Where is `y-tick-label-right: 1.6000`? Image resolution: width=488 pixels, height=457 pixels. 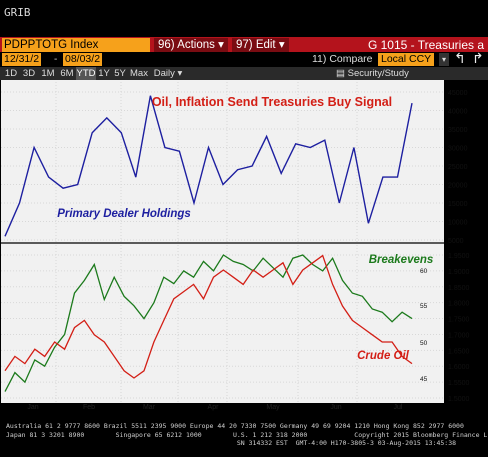
y-tick-label-right: 1.6000 is located at coordinates (459, 367).